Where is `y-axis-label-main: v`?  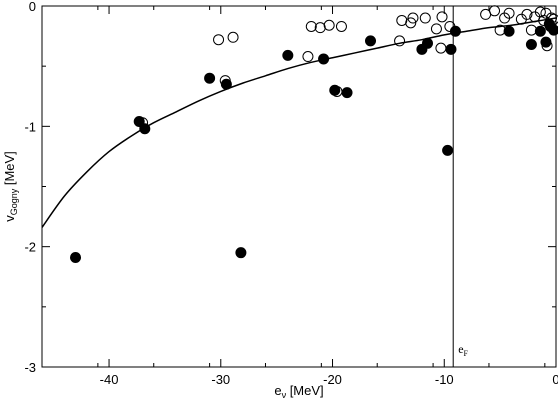 y-axis-label-main: v is located at coordinates (9, 218).